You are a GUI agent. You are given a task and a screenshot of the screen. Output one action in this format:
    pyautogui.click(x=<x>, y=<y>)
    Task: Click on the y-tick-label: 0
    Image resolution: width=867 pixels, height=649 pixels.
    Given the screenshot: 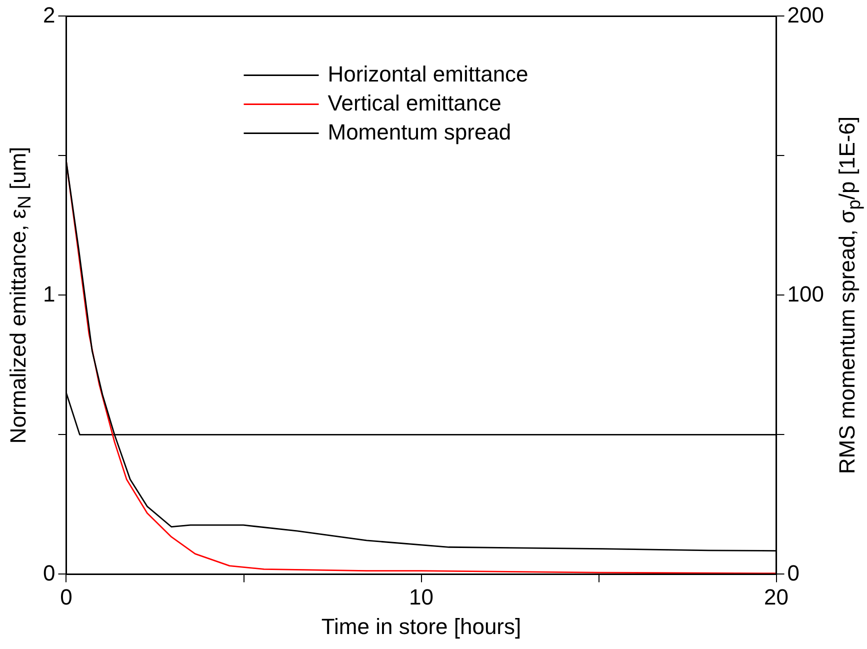 What is the action you would take?
    pyautogui.click(x=49, y=573)
    